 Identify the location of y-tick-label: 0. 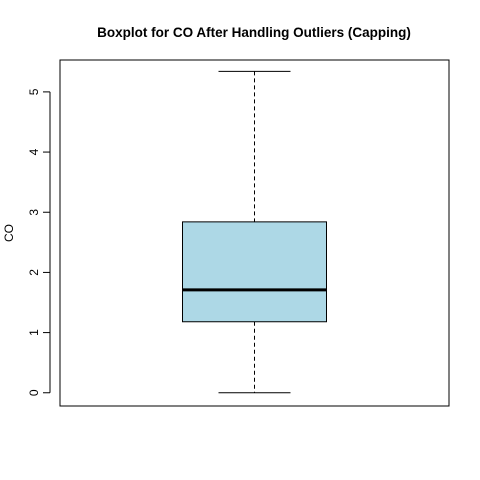
(34, 392).